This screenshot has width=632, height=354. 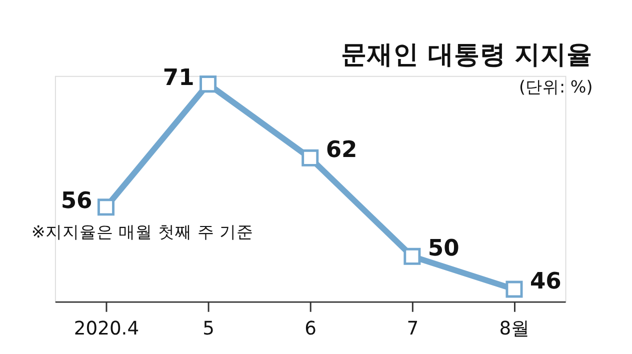 I want to click on data-label: 46, so click(x=546, y=281).